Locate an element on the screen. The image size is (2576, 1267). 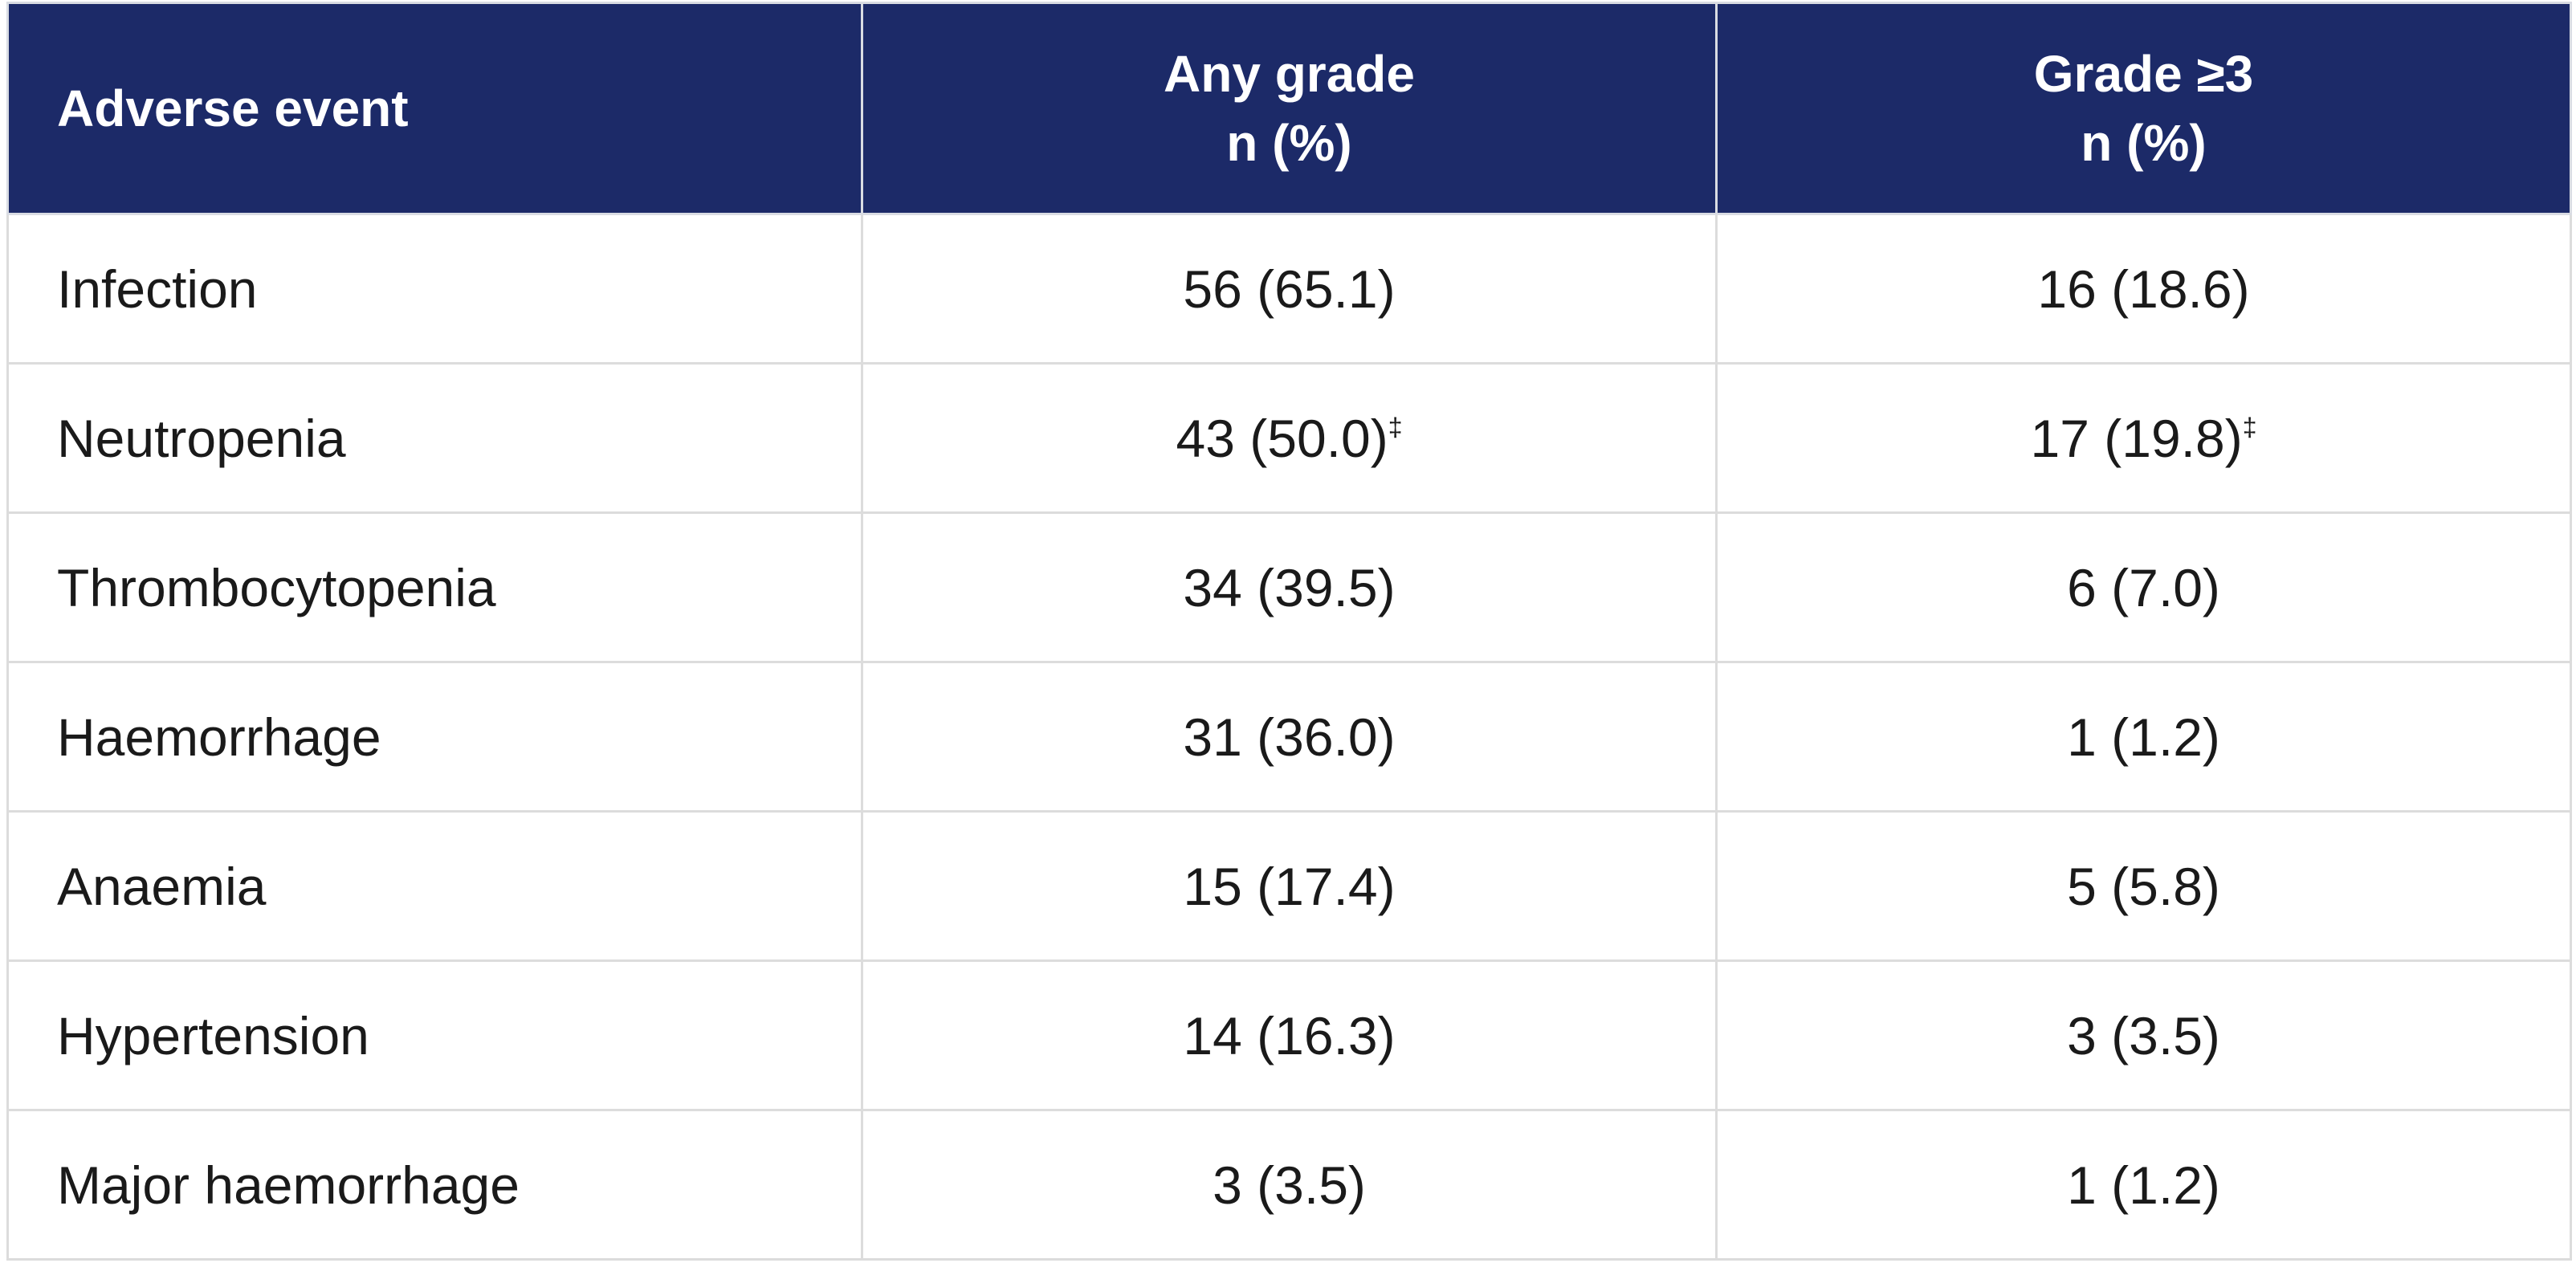
value-cell: 31 (36.0) is located at coordinates (1289, 737).